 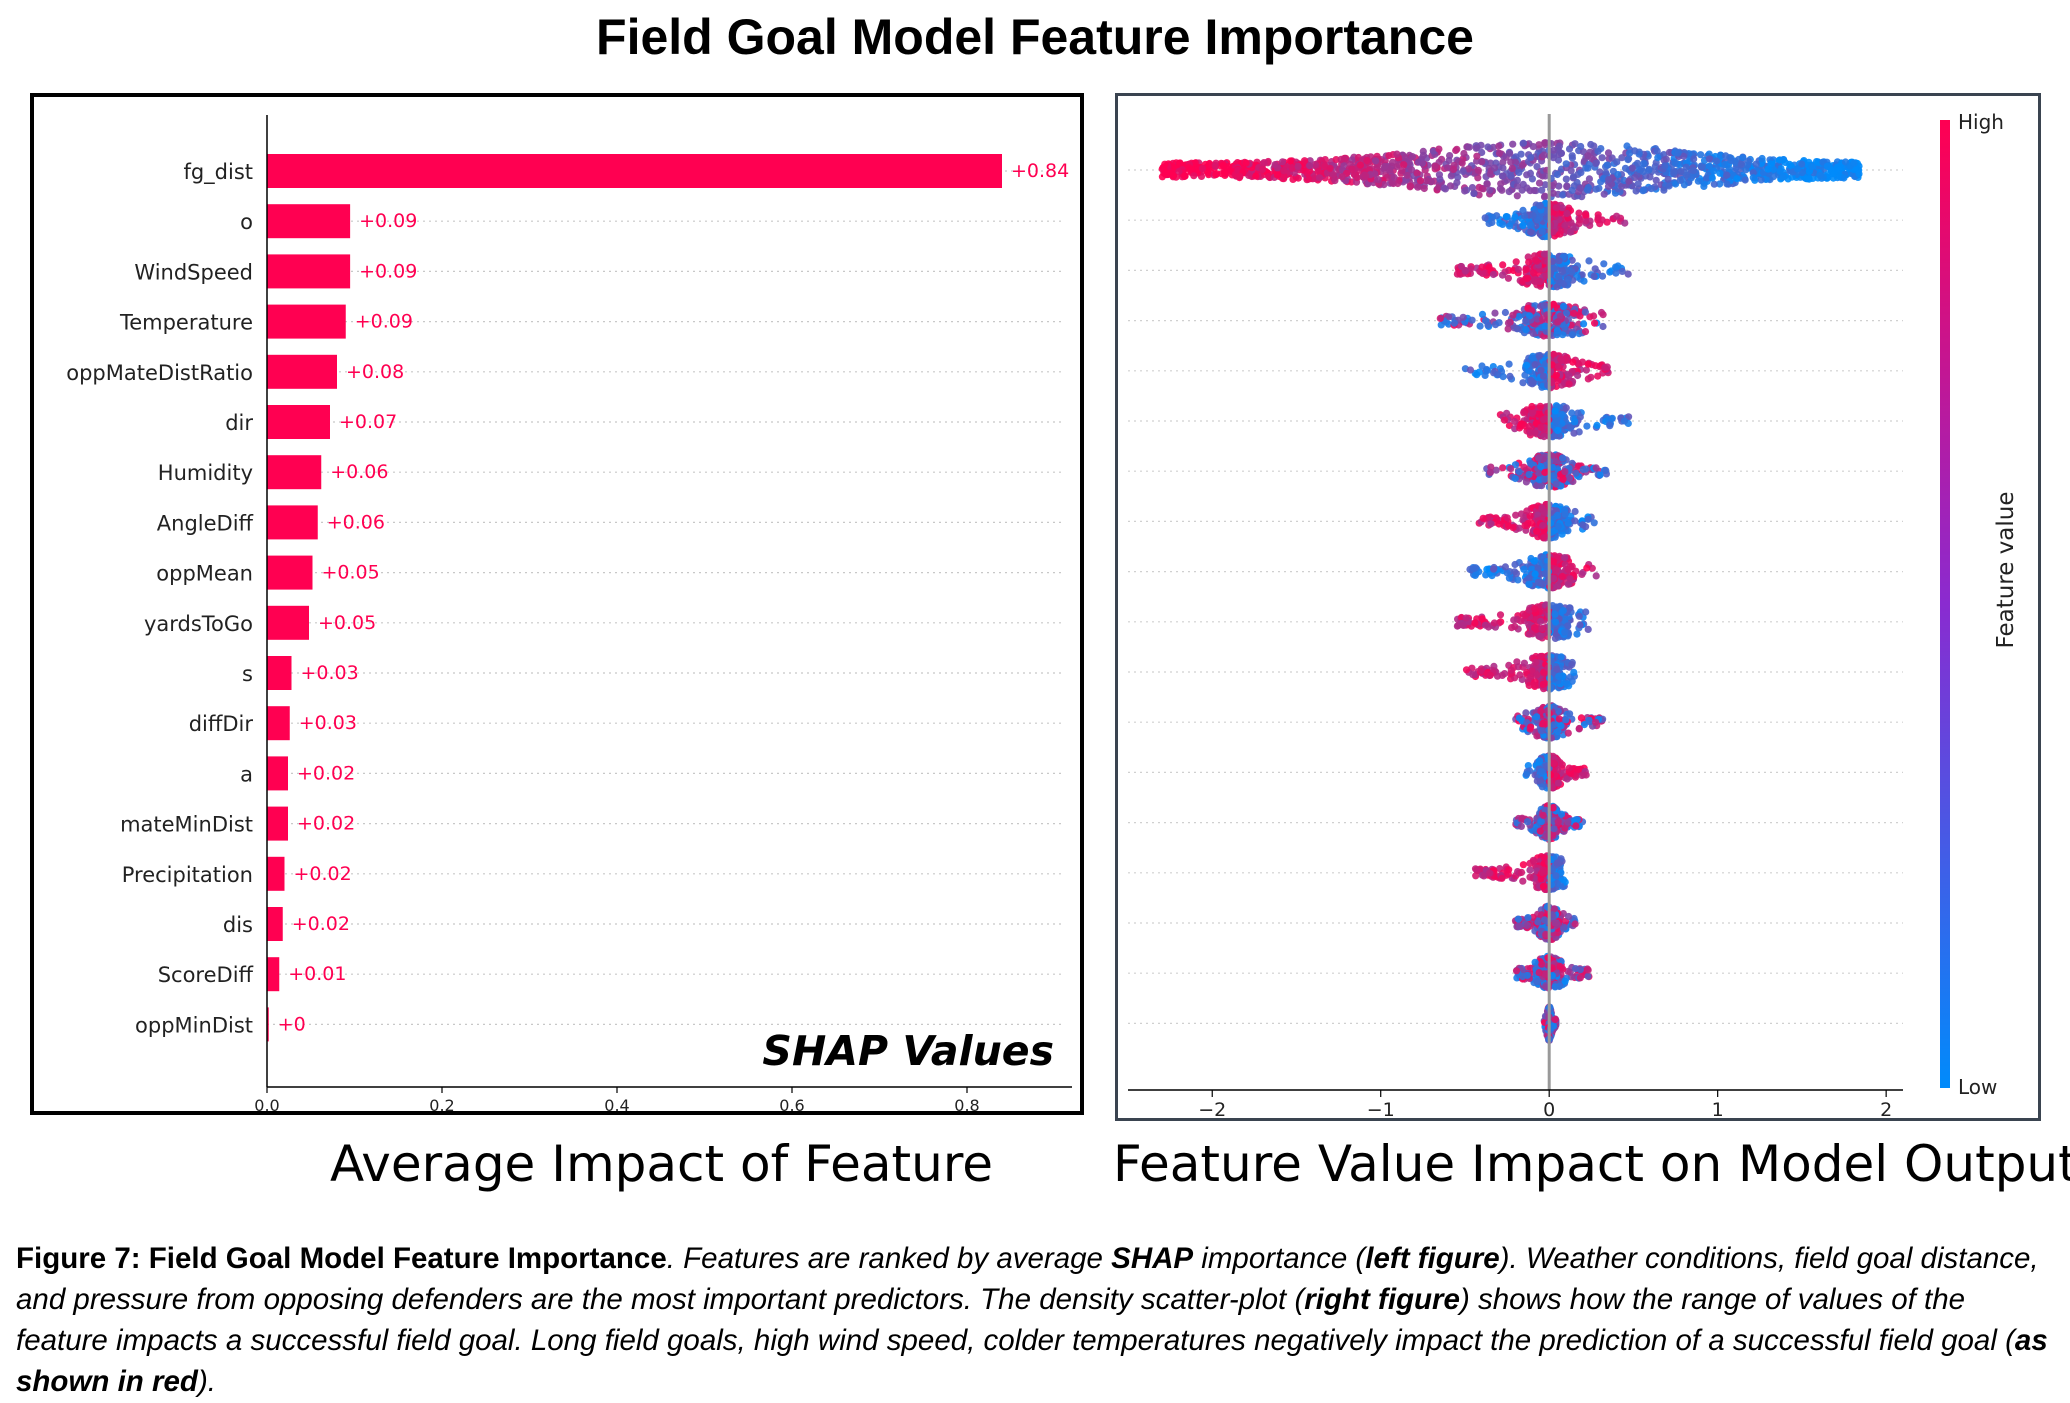 What do you see at coordinates (359, 472) in the screenshot?
I see `value-label: +0.06` at bounding box center [359, 472].